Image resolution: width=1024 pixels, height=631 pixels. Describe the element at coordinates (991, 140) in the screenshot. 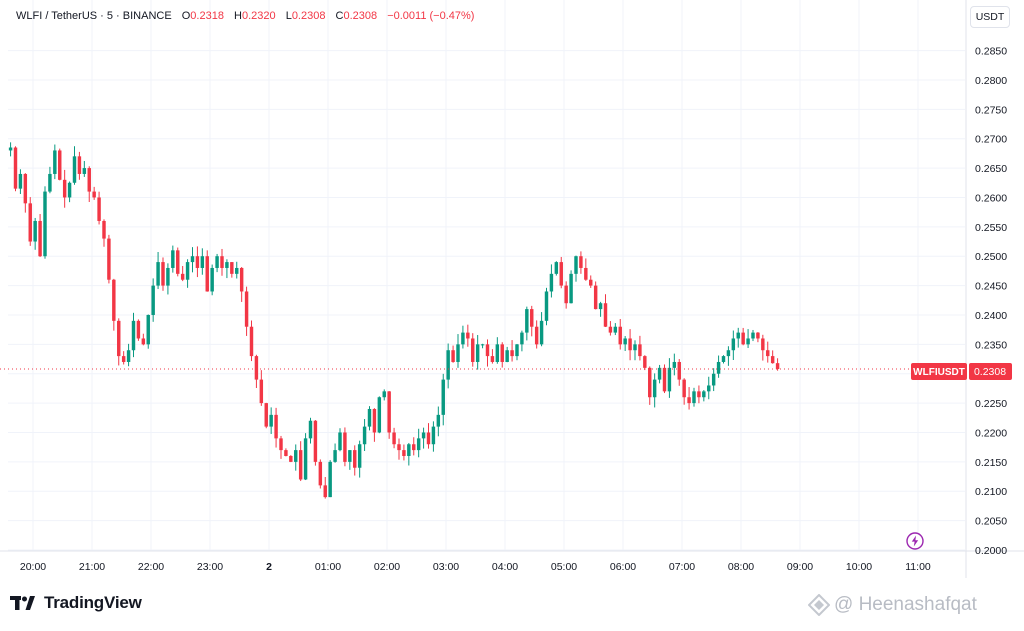

I see `price-tick-label: 0.2700` at that location.